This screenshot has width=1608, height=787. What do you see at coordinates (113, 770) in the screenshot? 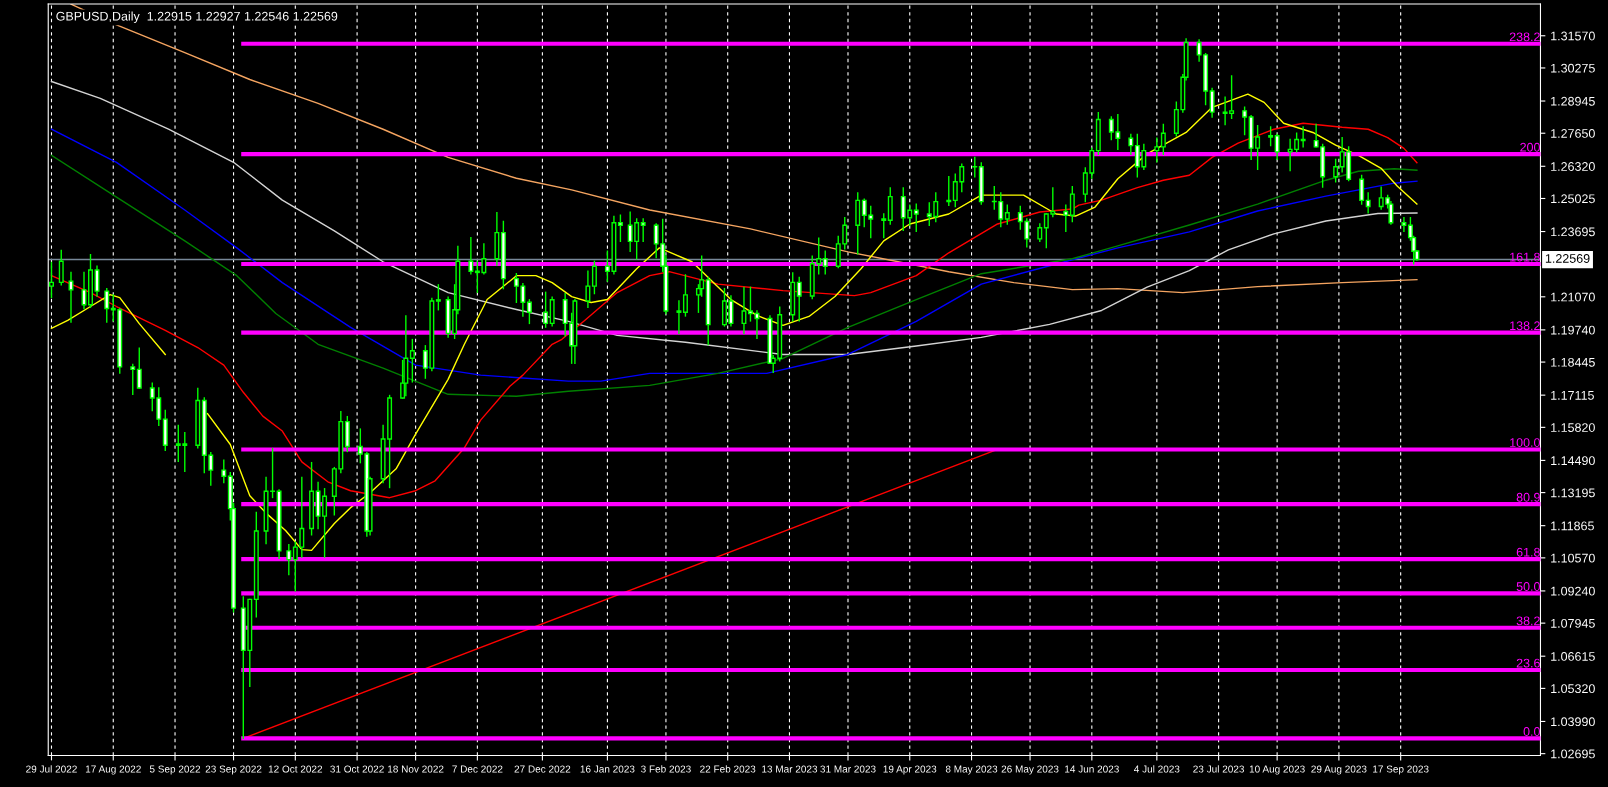
I see `x-tick-label: 17 Aug 2022` at bounding box center [113, 770].